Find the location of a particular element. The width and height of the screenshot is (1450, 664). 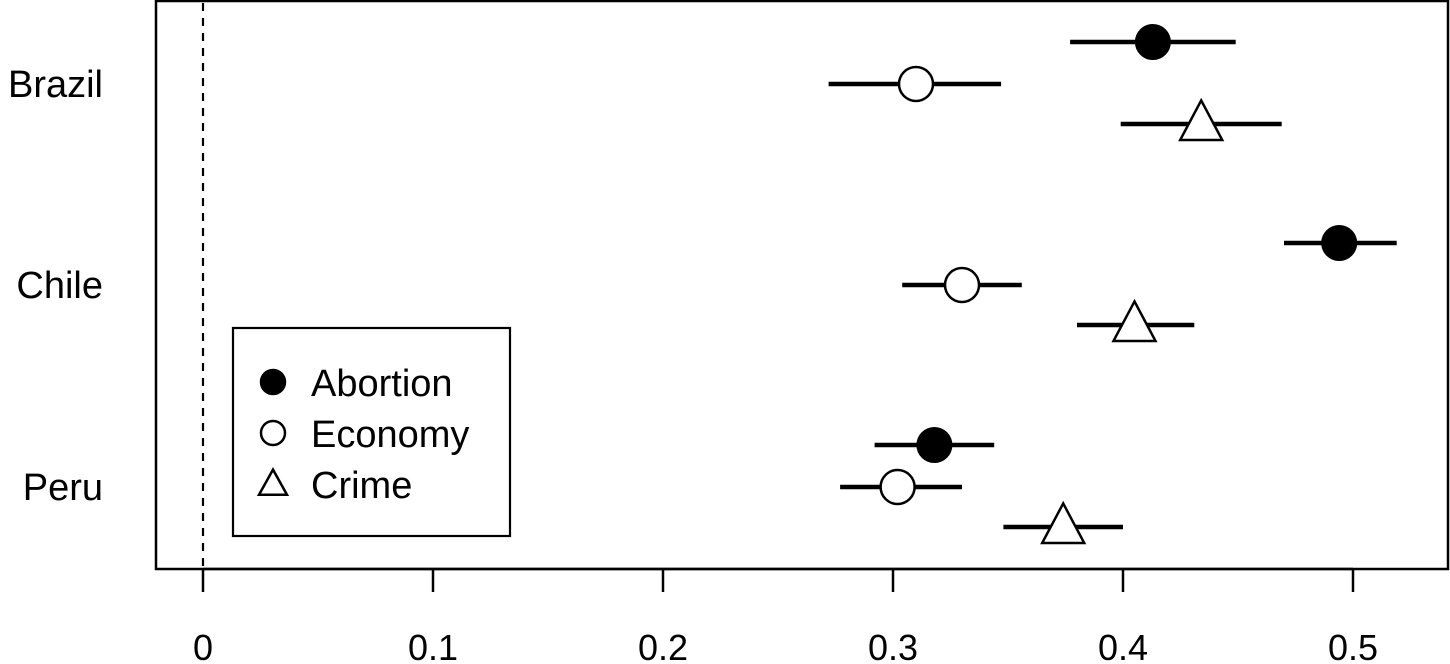

point-crime-brazil is located at coordinates (1201, 119).